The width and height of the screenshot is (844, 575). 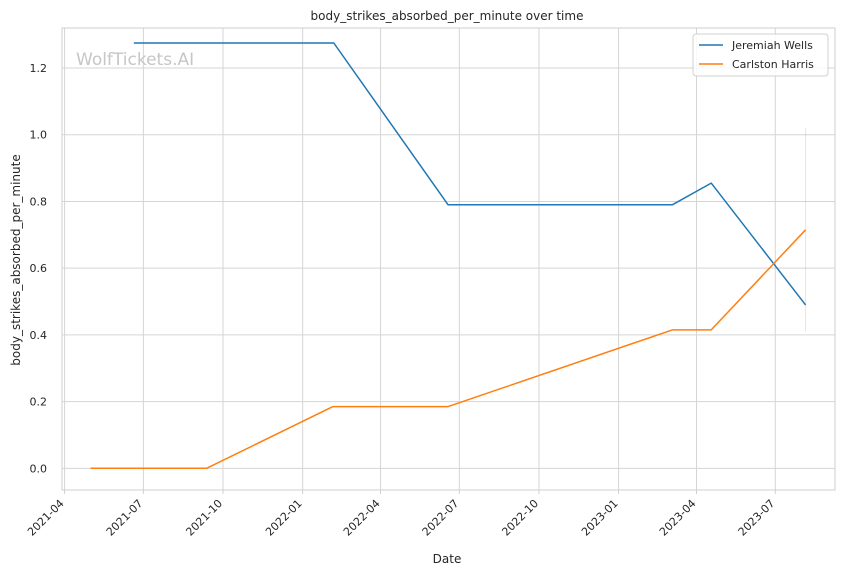 I want to click on y-tick-label: 0.0, so click(x=39, y=468).